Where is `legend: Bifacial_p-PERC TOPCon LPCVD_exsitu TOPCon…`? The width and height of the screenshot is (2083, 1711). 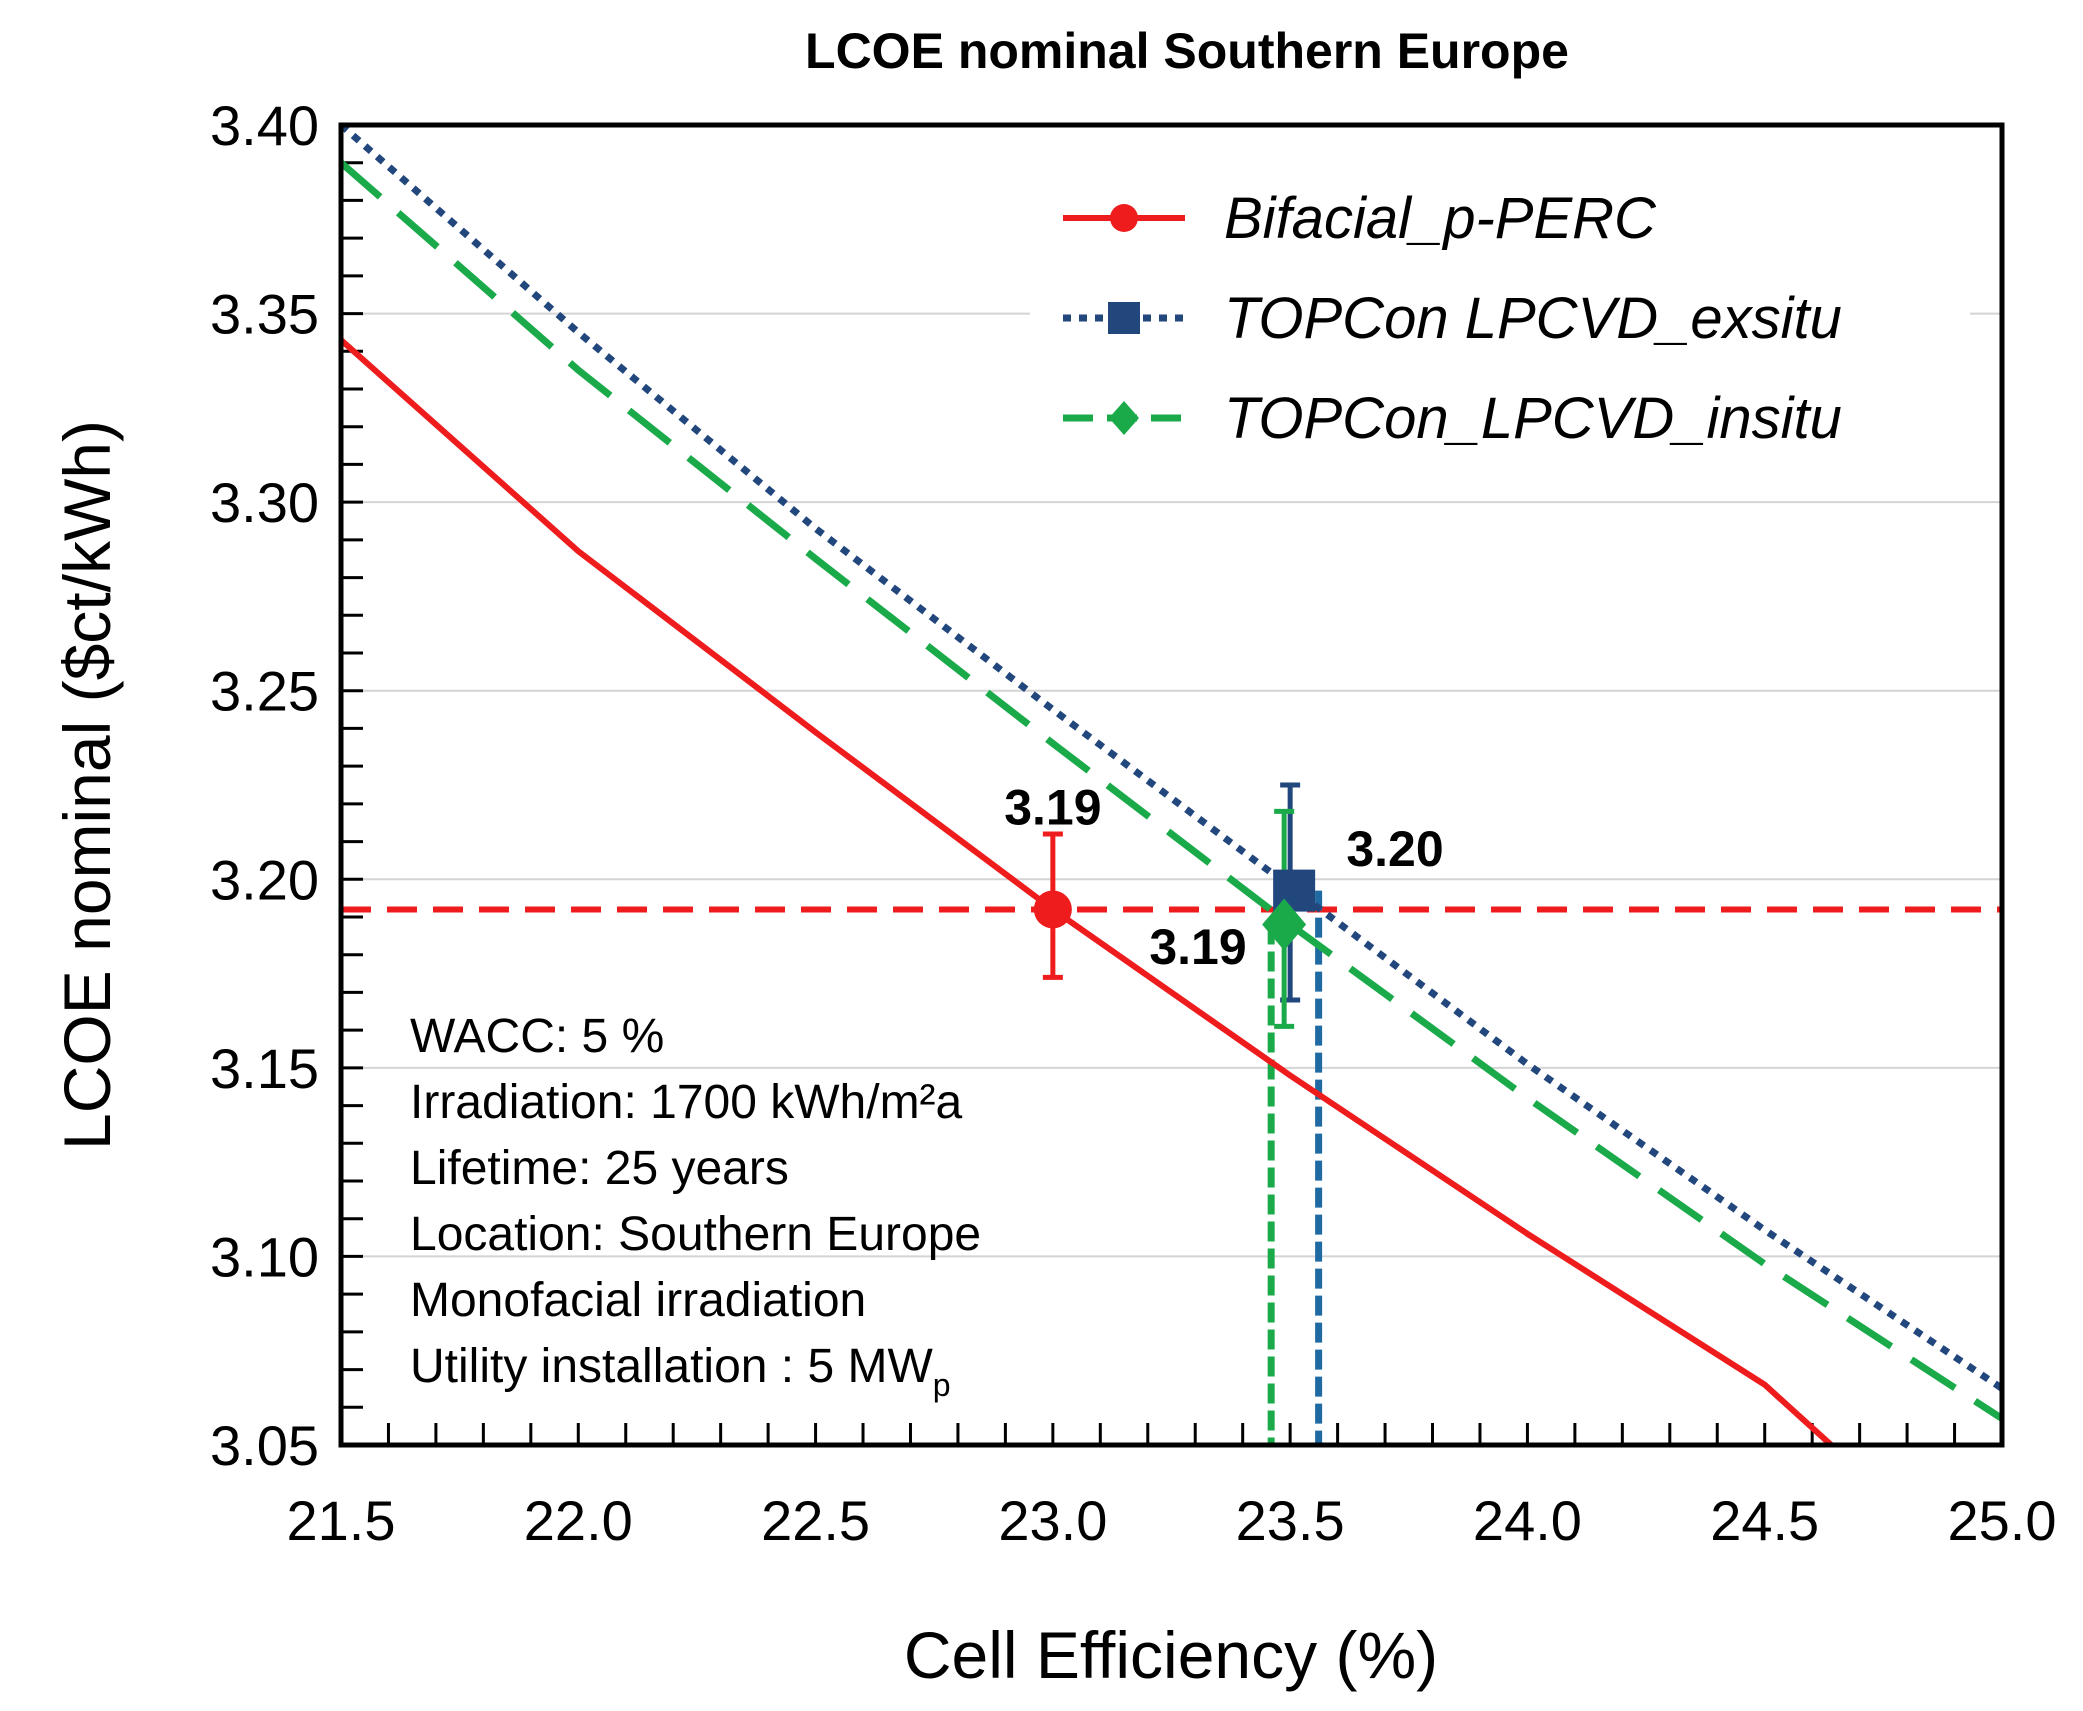 legend: Bifacial_p-PERC TOPCon LPCVD_exsitu TOPCon… is located at coordinates (1500, 320).